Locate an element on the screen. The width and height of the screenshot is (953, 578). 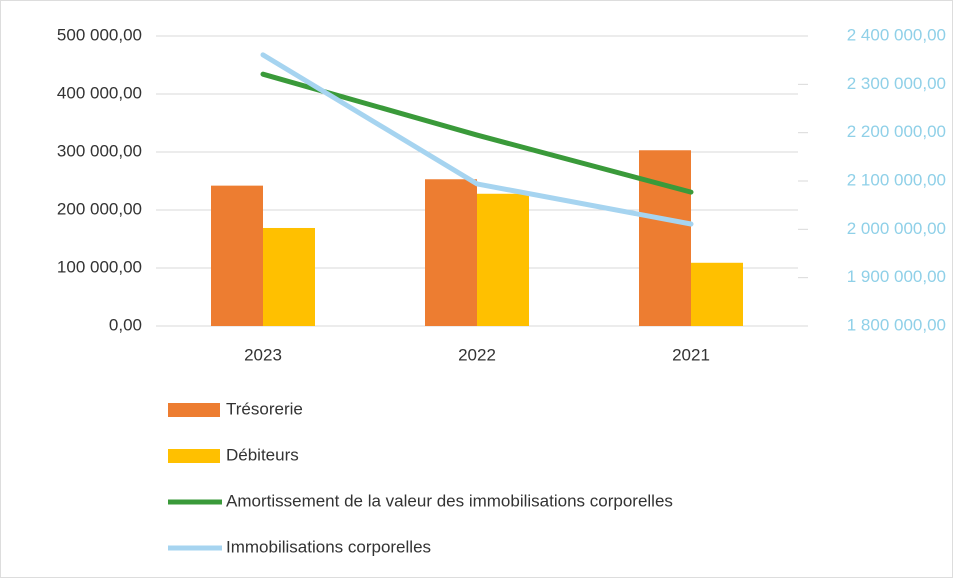
y2-tick-label: 1 900 000,00 is located at coordinates (896, 276).